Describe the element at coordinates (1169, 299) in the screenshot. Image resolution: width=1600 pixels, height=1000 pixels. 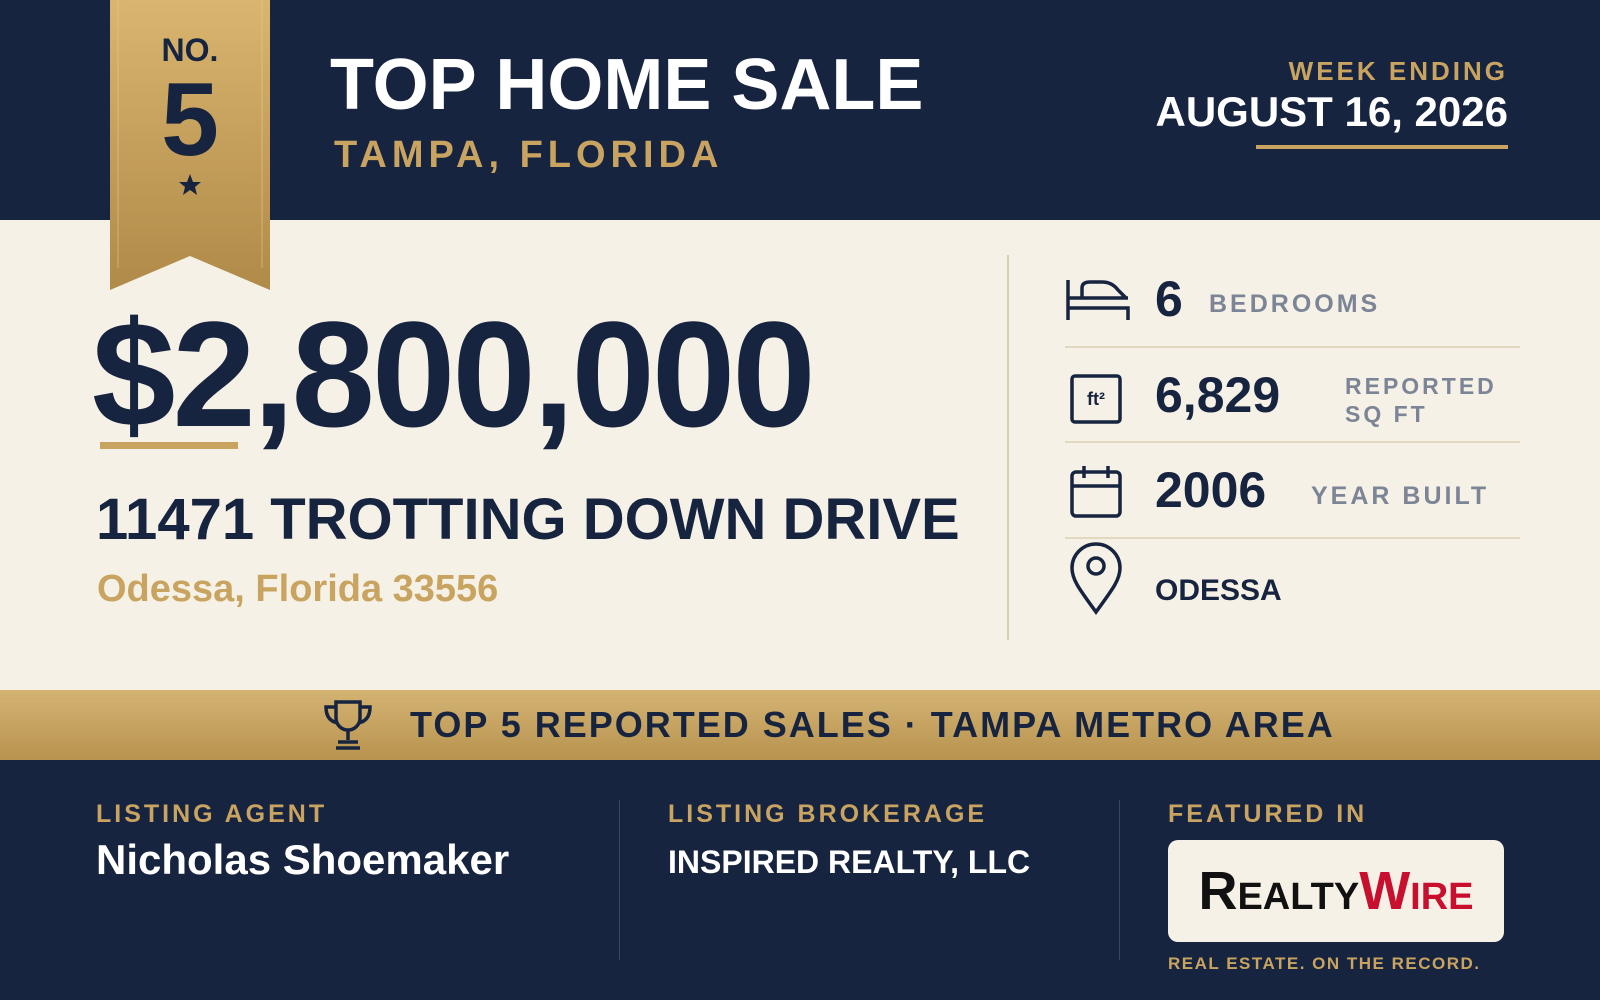
I see `stat-value: 6` at that location.